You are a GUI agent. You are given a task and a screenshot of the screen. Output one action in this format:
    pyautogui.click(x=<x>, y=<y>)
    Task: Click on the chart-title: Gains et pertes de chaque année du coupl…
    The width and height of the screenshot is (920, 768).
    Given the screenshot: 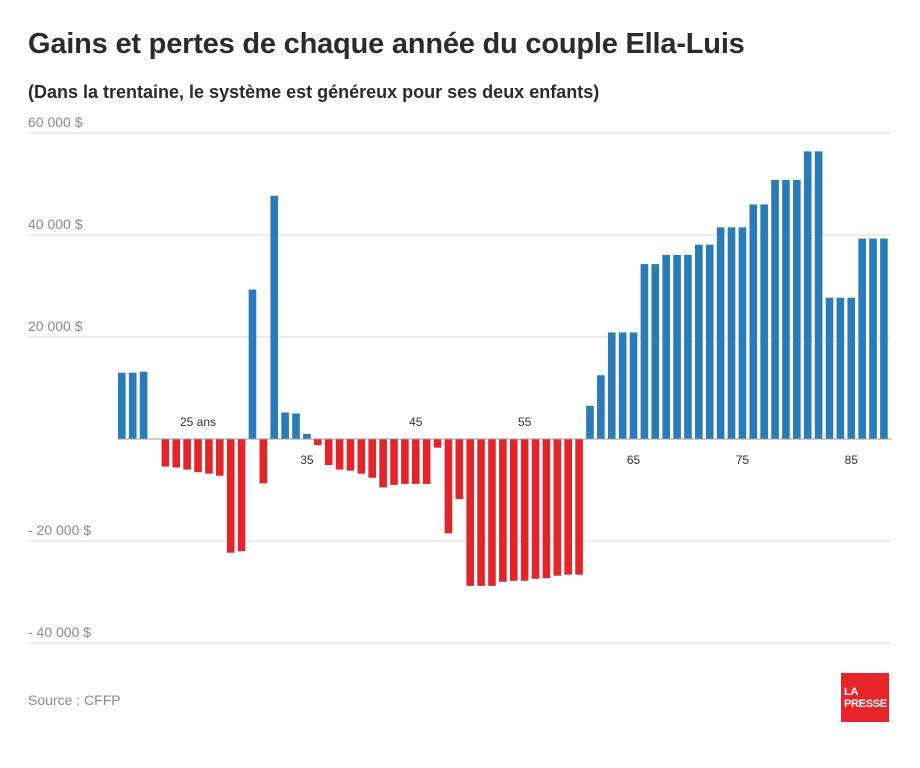 What is the action you would take?
    pyautogui.click(x=386, y=44)
    